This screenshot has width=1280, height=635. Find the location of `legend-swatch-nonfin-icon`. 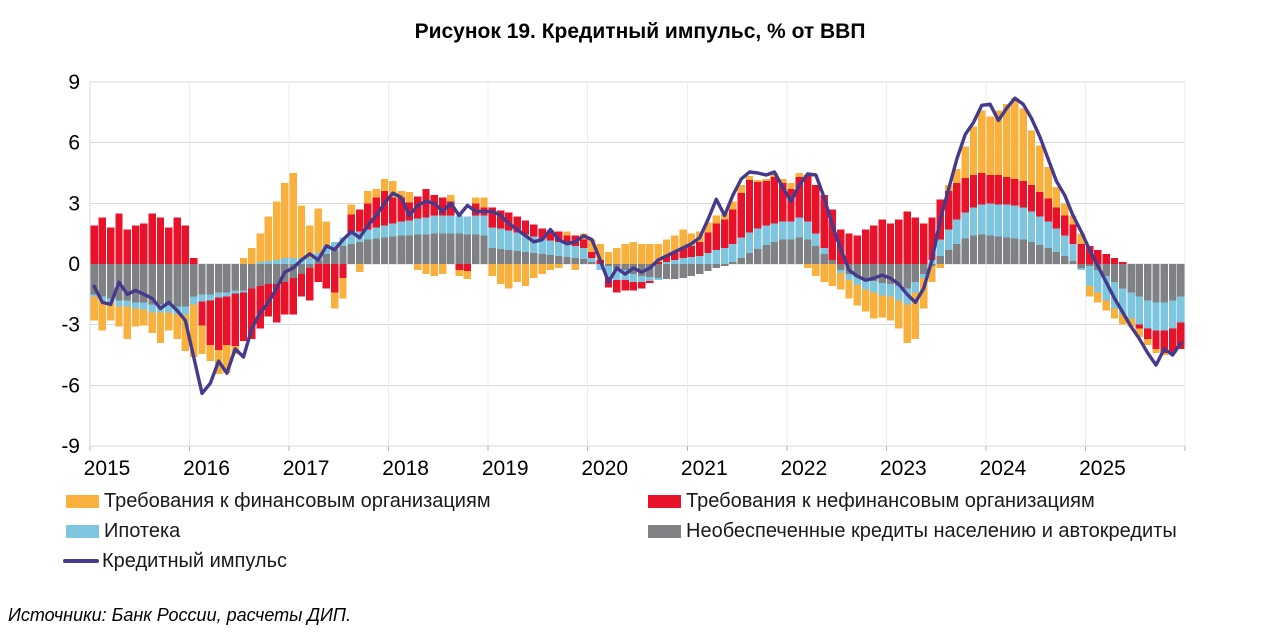

legend-swatch-nonfin-icon is located at coordinates (664, 501).